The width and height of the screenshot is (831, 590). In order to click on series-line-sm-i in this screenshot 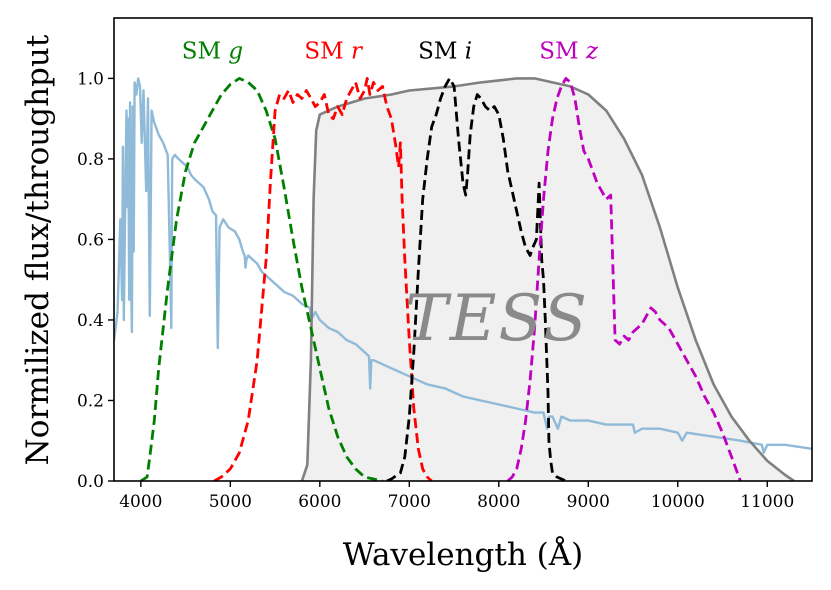, I will do `click(476, 279)`.